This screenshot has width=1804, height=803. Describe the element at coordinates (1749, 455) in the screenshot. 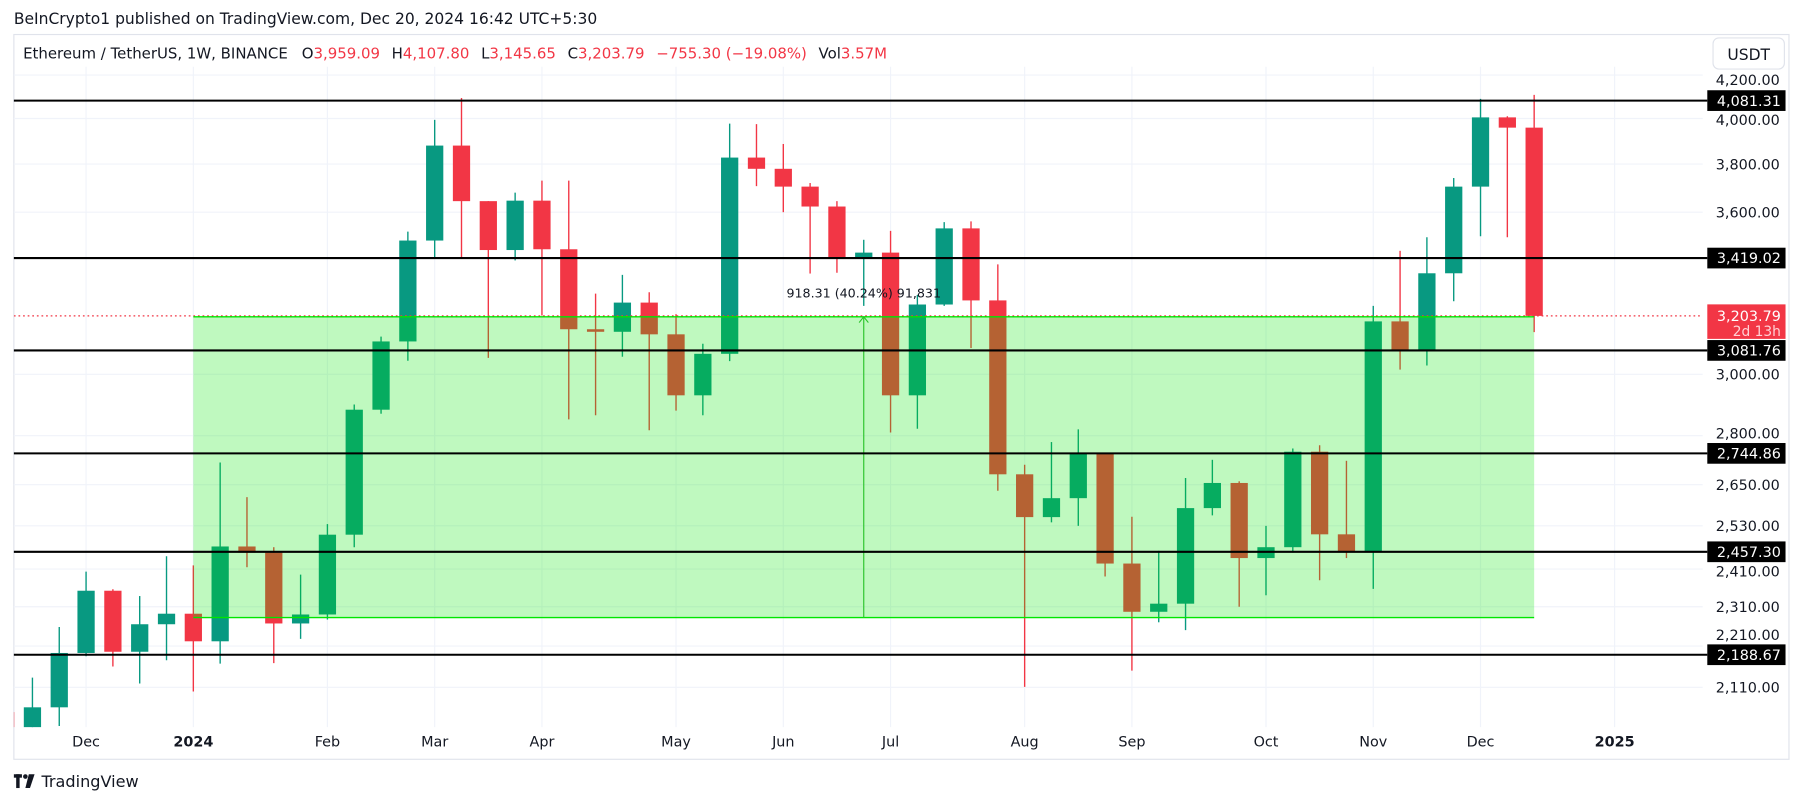

I see `level-label: 2,744.86` at that location.